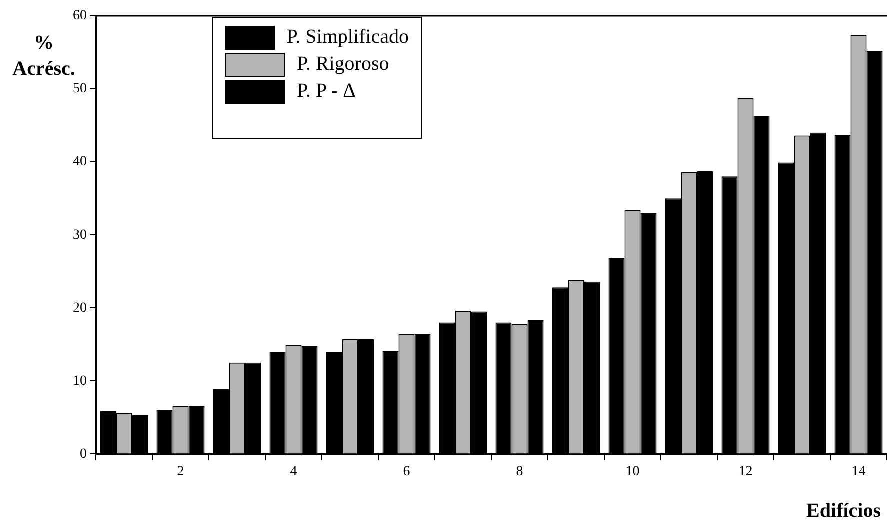  Describe the element at coordinates (80, 16) in the screenshot. I see `y-tick-label: 60` at that location.